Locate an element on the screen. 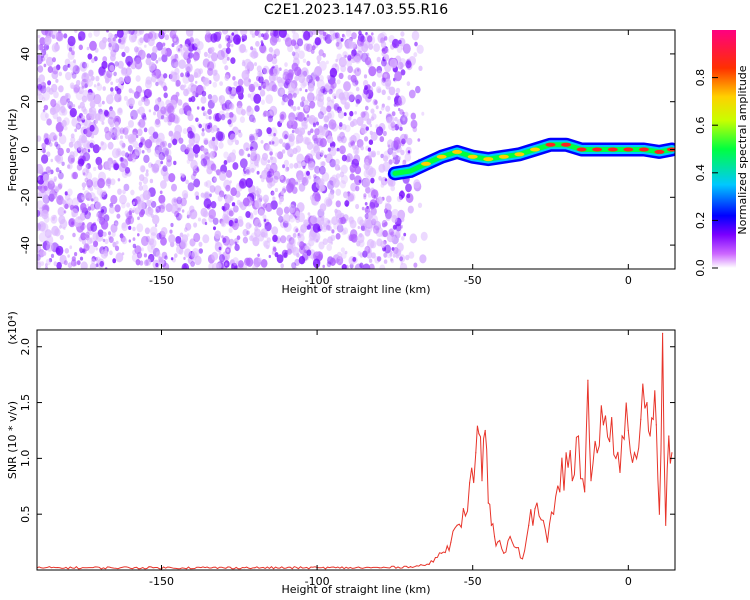 This screenshot has height=600, width=750. x-tick-label: -150 is located at coordinates (161, 581).